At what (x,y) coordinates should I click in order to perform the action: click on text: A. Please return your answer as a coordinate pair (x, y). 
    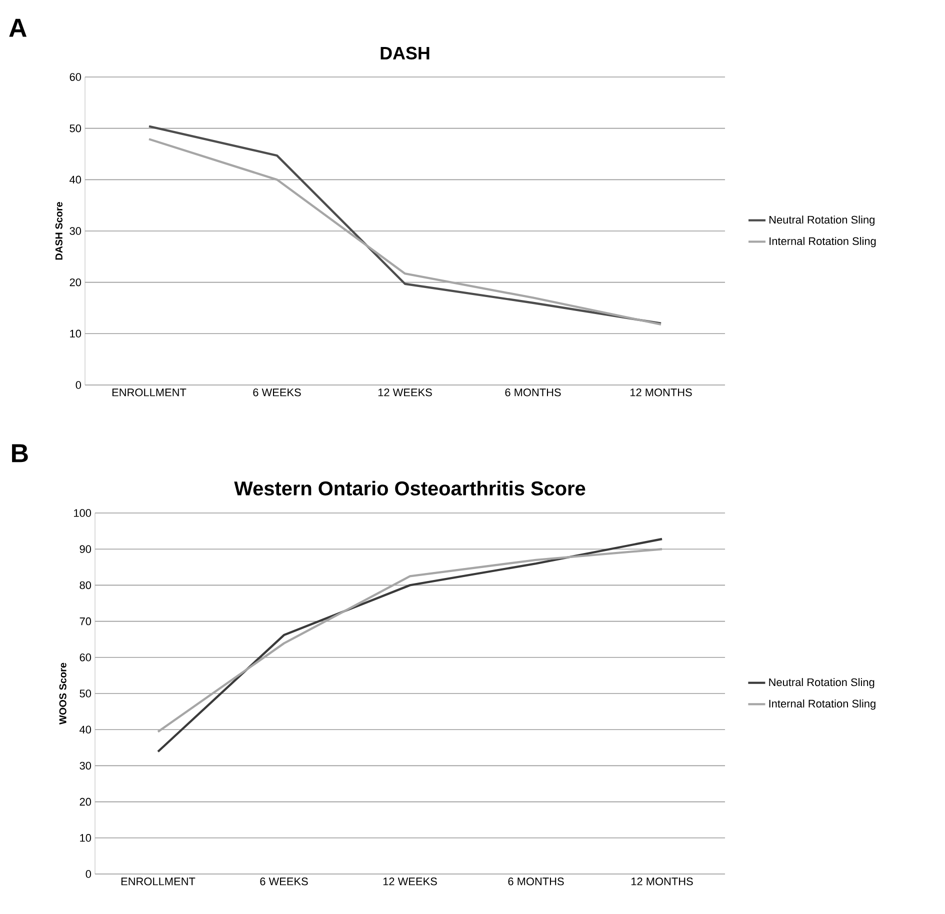
    Looking at the image, I should click on (18, 27).